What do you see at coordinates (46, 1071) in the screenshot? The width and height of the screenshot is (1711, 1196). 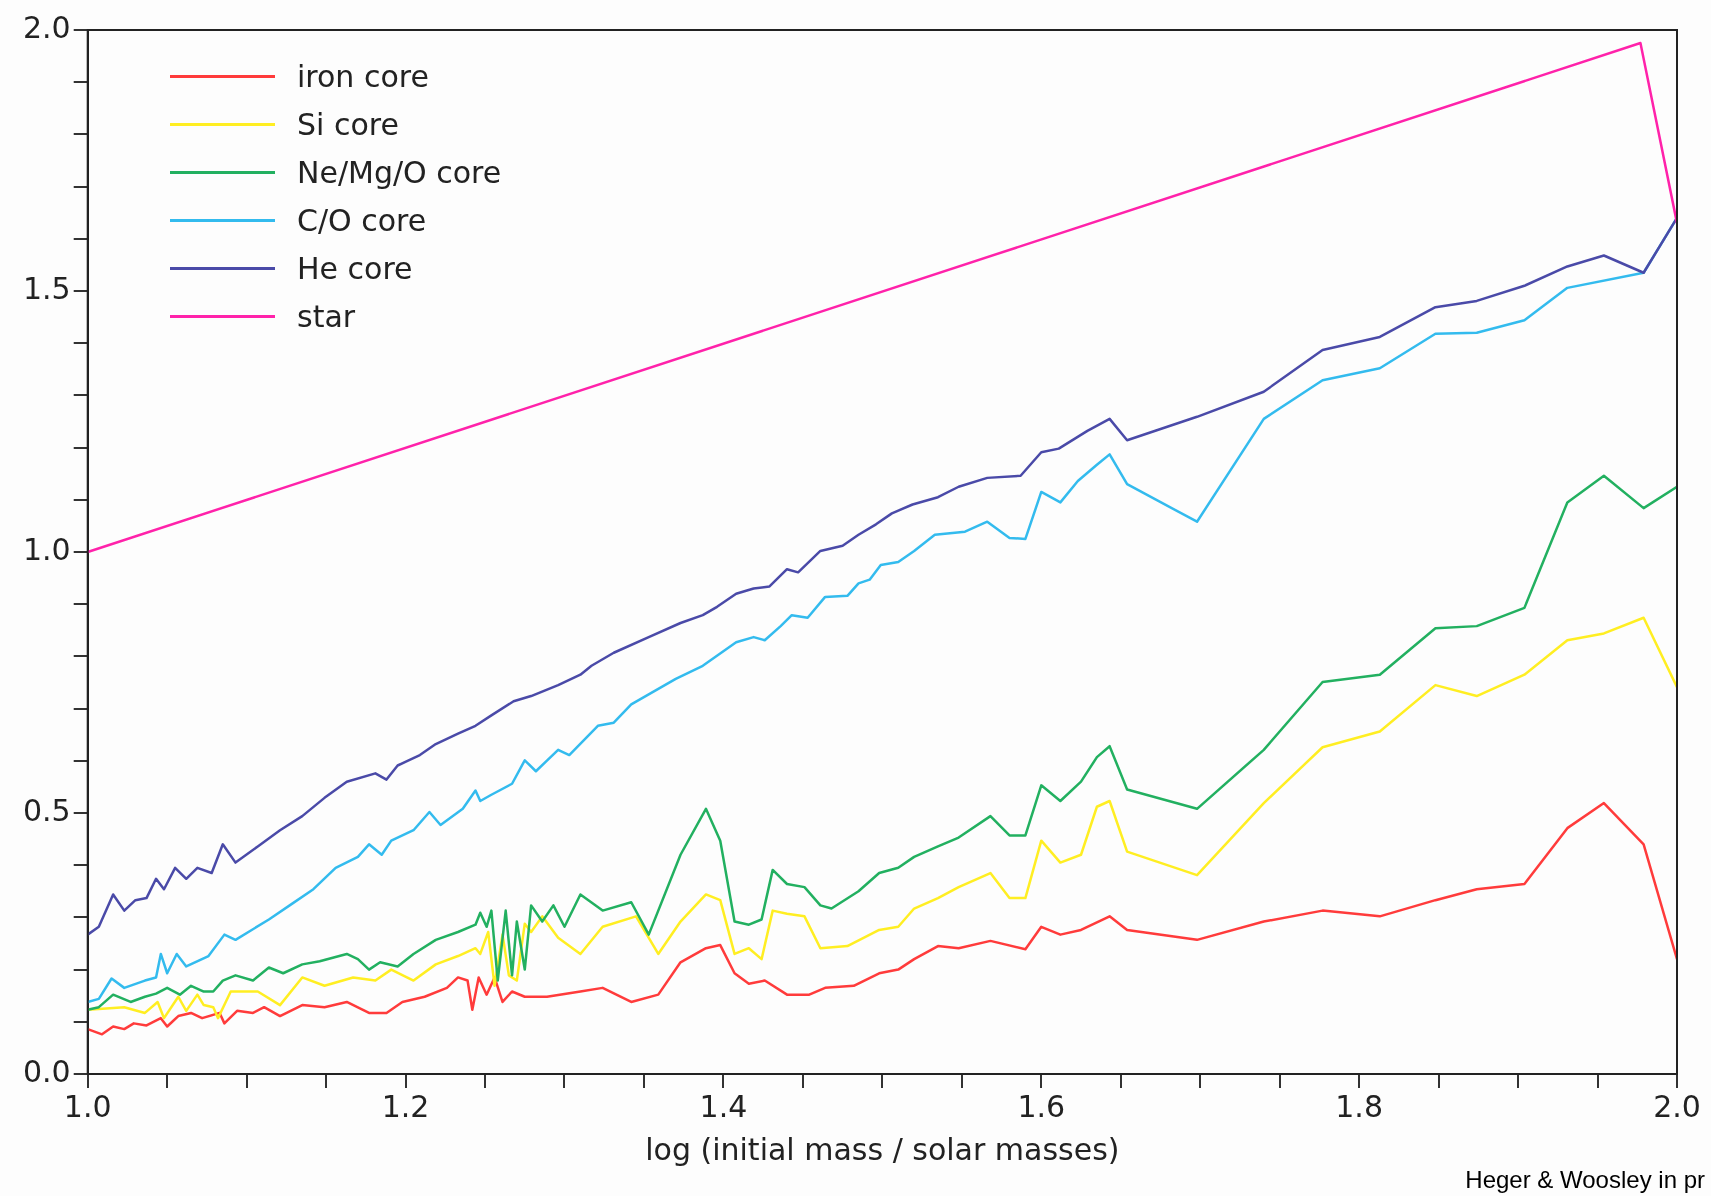 I see `y-tick-label: 0.0` at bounding box center [46, 1071].